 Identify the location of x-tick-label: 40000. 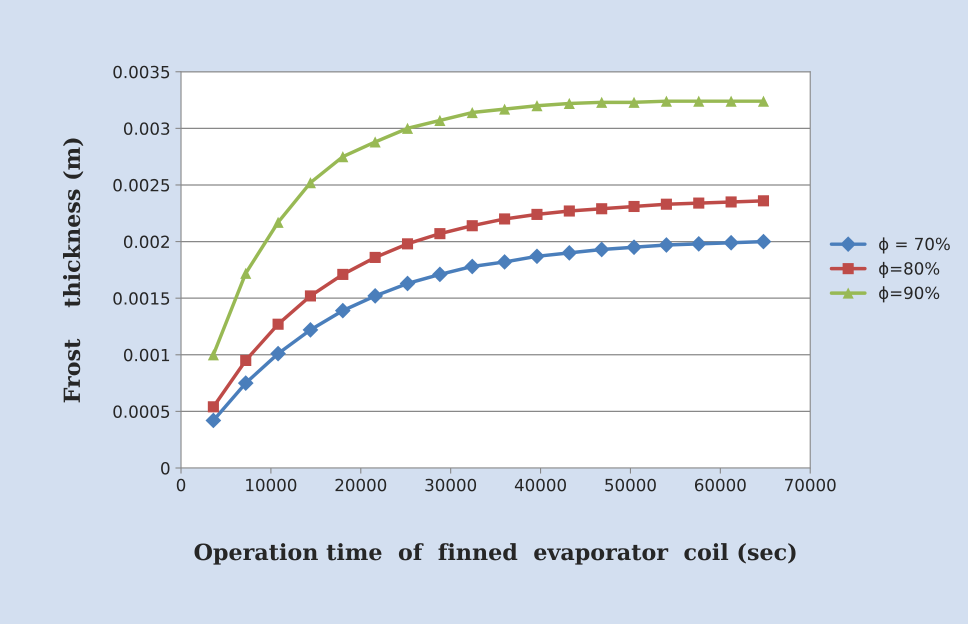
(540, 485).